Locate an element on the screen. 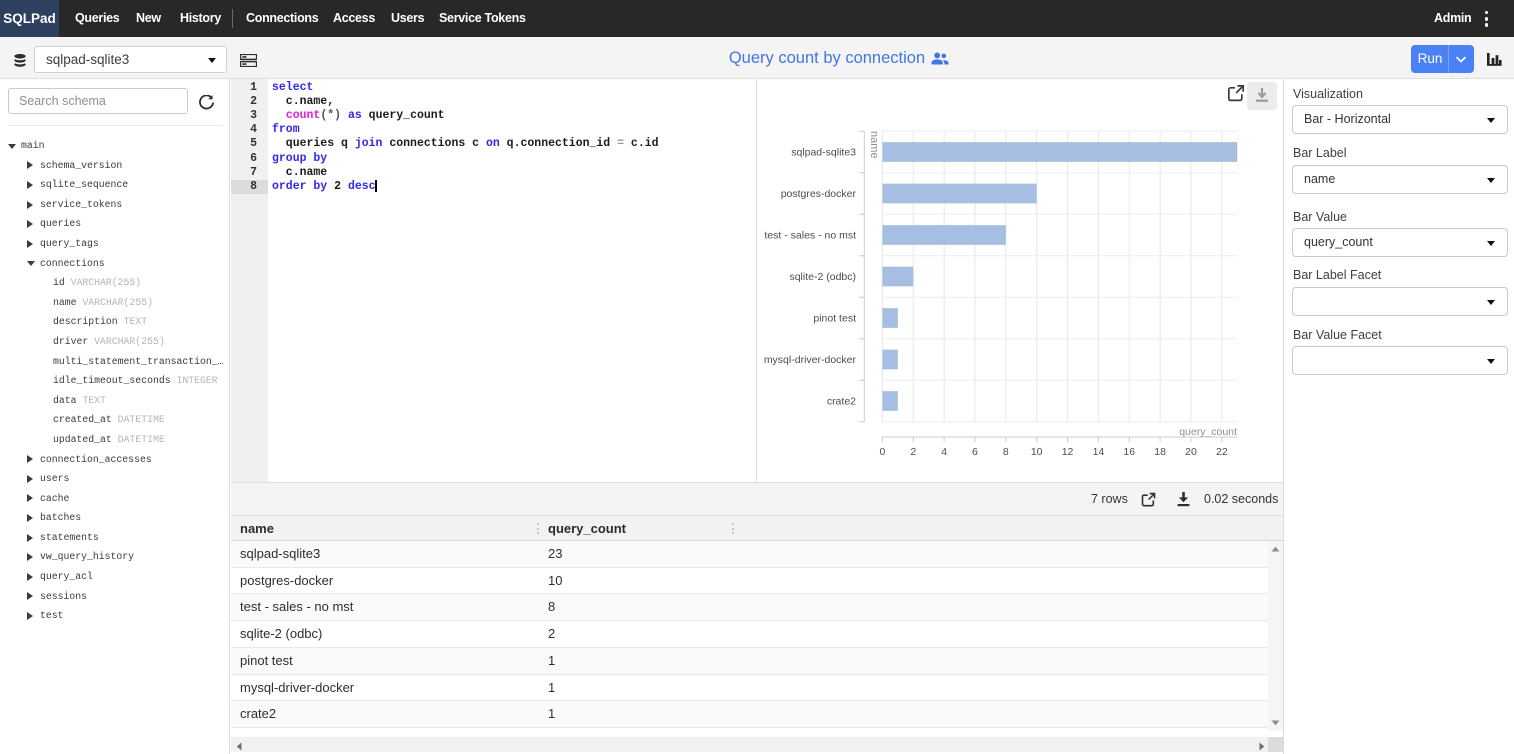 The width and height of the screenshot is (1514, 754). svg-text: postgres-docker is located at coordinates (819, 194).